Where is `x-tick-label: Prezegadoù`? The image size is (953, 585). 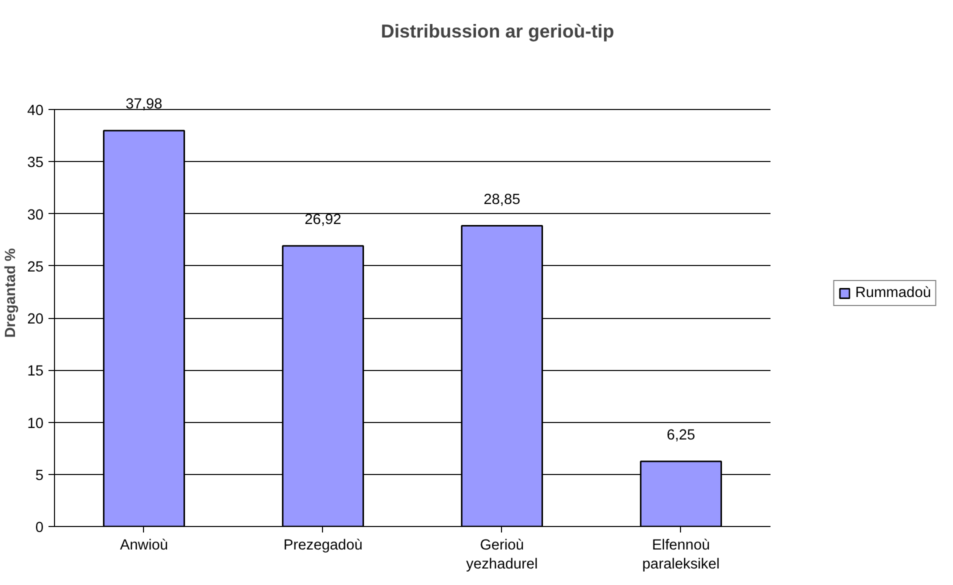
x-tick-label: Prezegadoù is located at coordinates (323, 546).